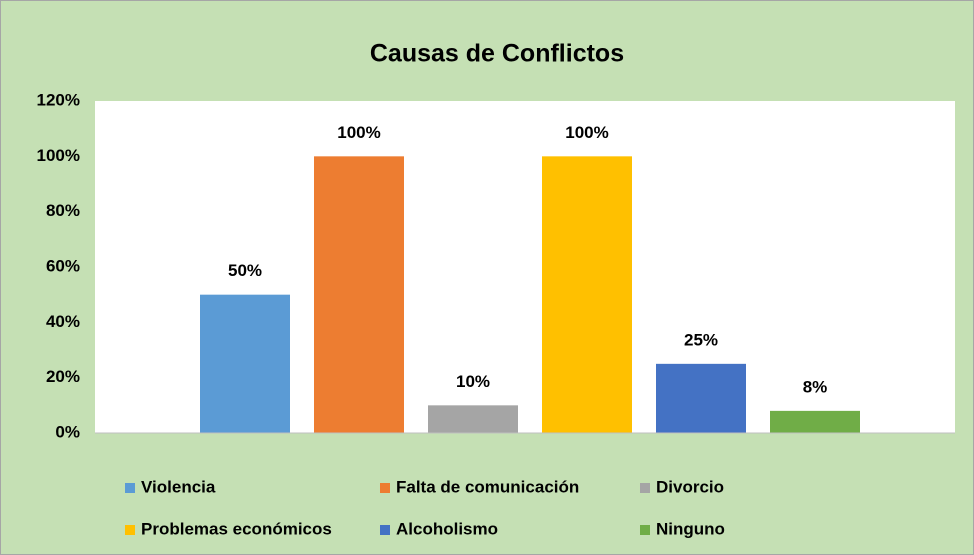 Image resolution: width=974 pixels, height=555 pixels. What do you see at coordinates (690, 486) in the screenshot?
I see `legend-label: Divorcio` at bounding box center [690, 486].